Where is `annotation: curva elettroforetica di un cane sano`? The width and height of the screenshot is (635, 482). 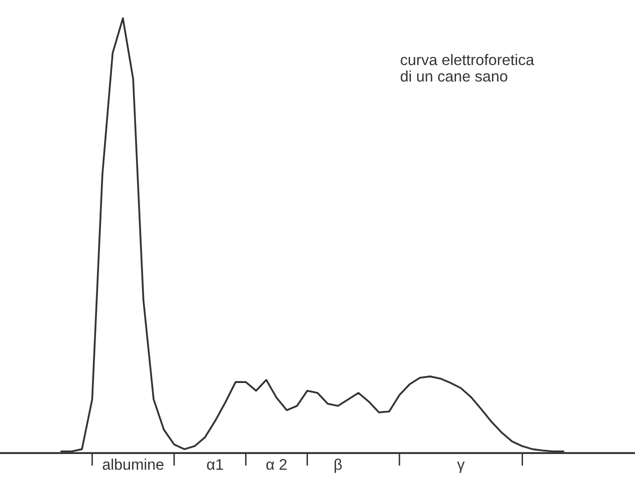 annotation: curva elettroforetica di un cane sano is located at coordinates (467, 68).